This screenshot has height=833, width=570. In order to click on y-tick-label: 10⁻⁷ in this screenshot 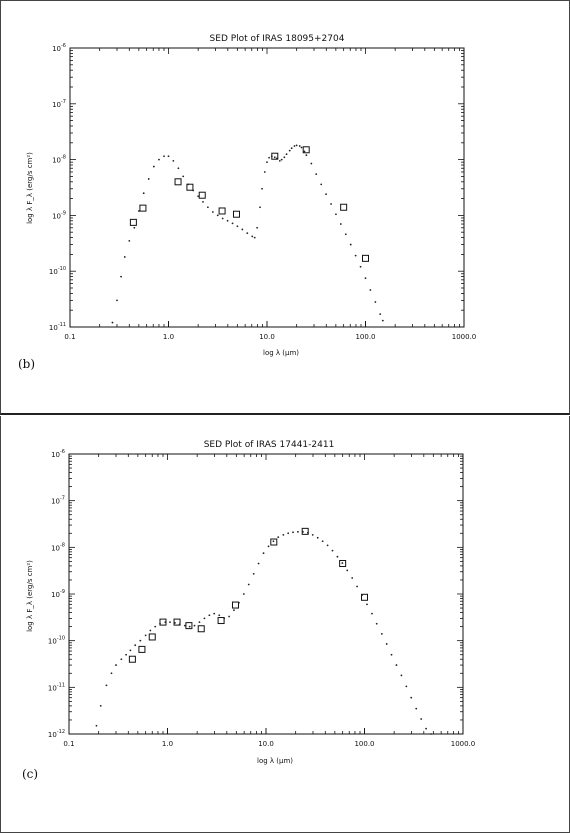, I will do `click(59, 104)`.